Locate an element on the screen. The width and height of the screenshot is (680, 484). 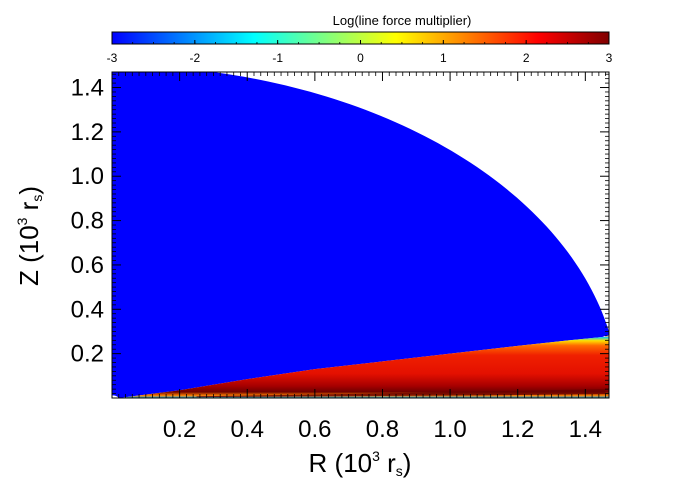
y-tick-label: 0.2 is located at coordinates (87, 354).